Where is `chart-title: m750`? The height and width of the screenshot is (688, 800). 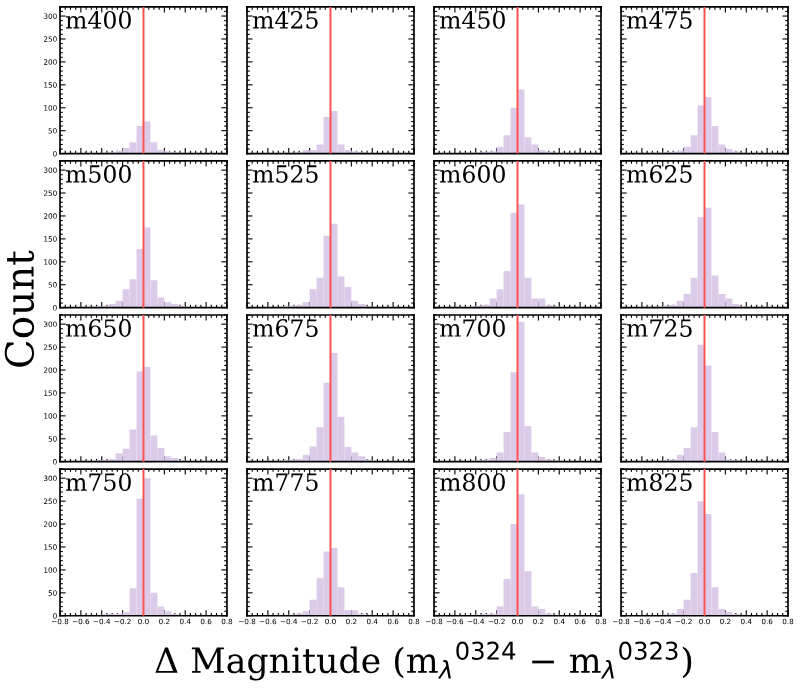
chart-title: m750 is located at coordinates (98, 482).